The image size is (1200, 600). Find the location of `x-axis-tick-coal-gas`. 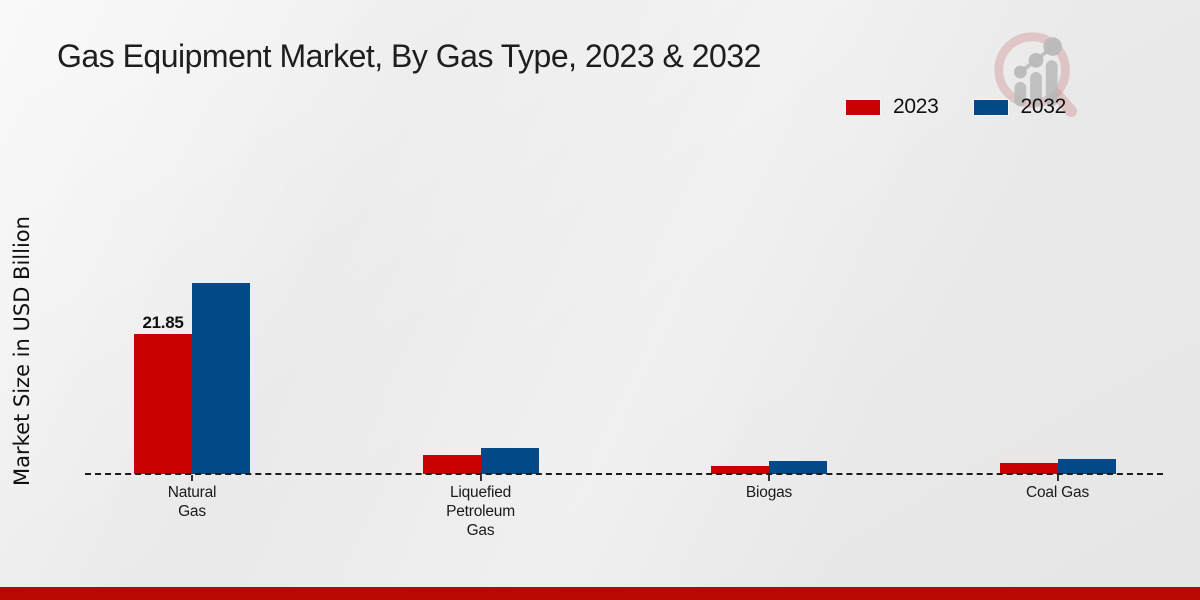

x-axis-tick-coal-gas is located at coordinates (1057, 478).